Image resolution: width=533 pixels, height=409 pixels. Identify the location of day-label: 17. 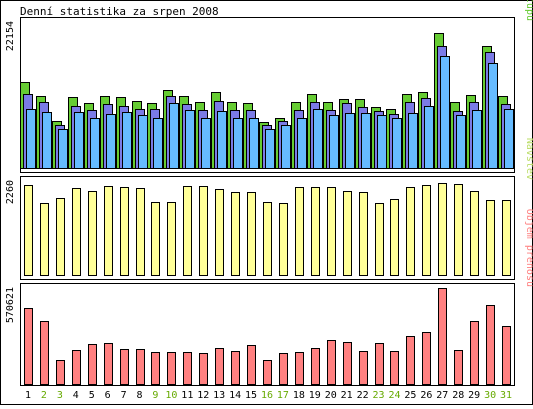
(283, 395).